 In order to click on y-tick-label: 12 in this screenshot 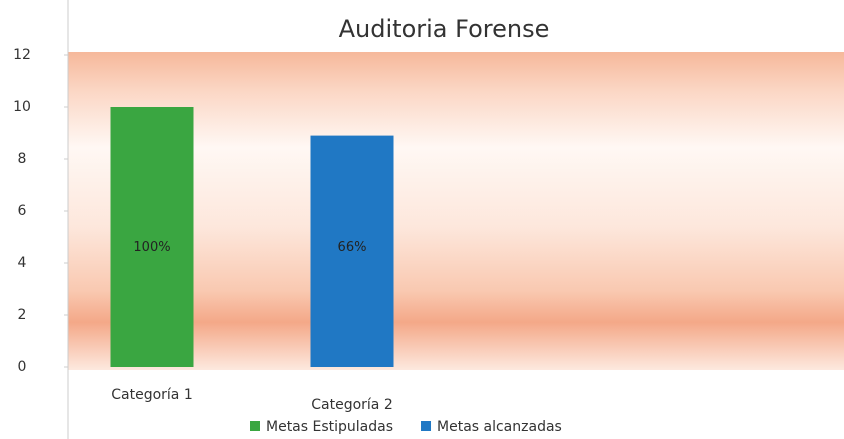, I will do `click(22, 55)`.